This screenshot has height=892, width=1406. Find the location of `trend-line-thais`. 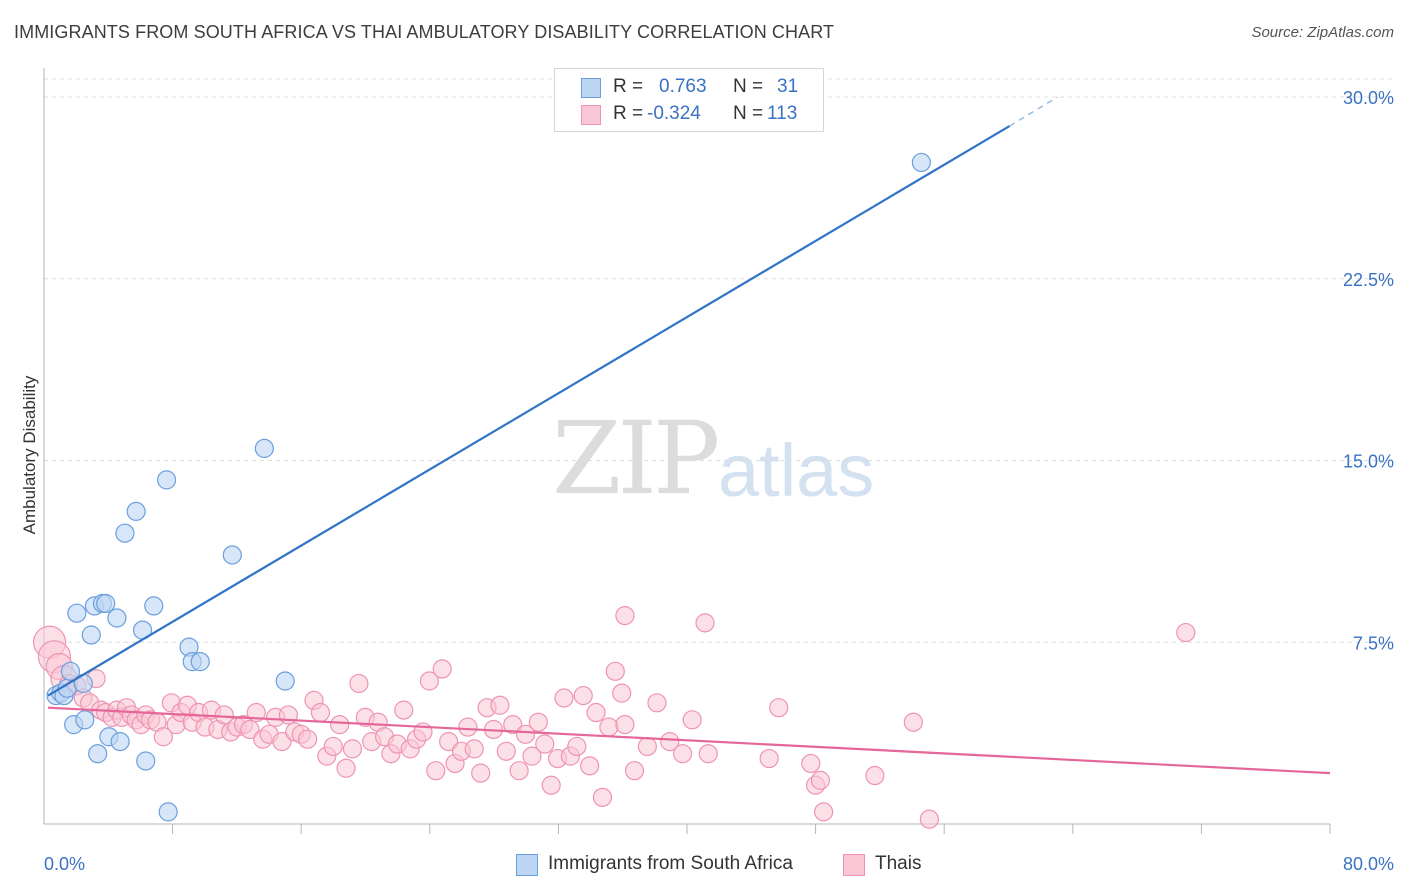

trend-line-thais is located at coordinates (689, 740).